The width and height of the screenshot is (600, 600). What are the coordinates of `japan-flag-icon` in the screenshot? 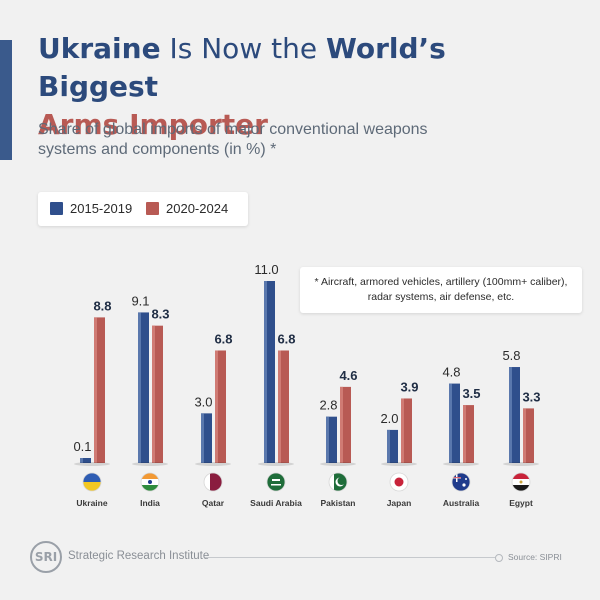 It's located at (399, 482).